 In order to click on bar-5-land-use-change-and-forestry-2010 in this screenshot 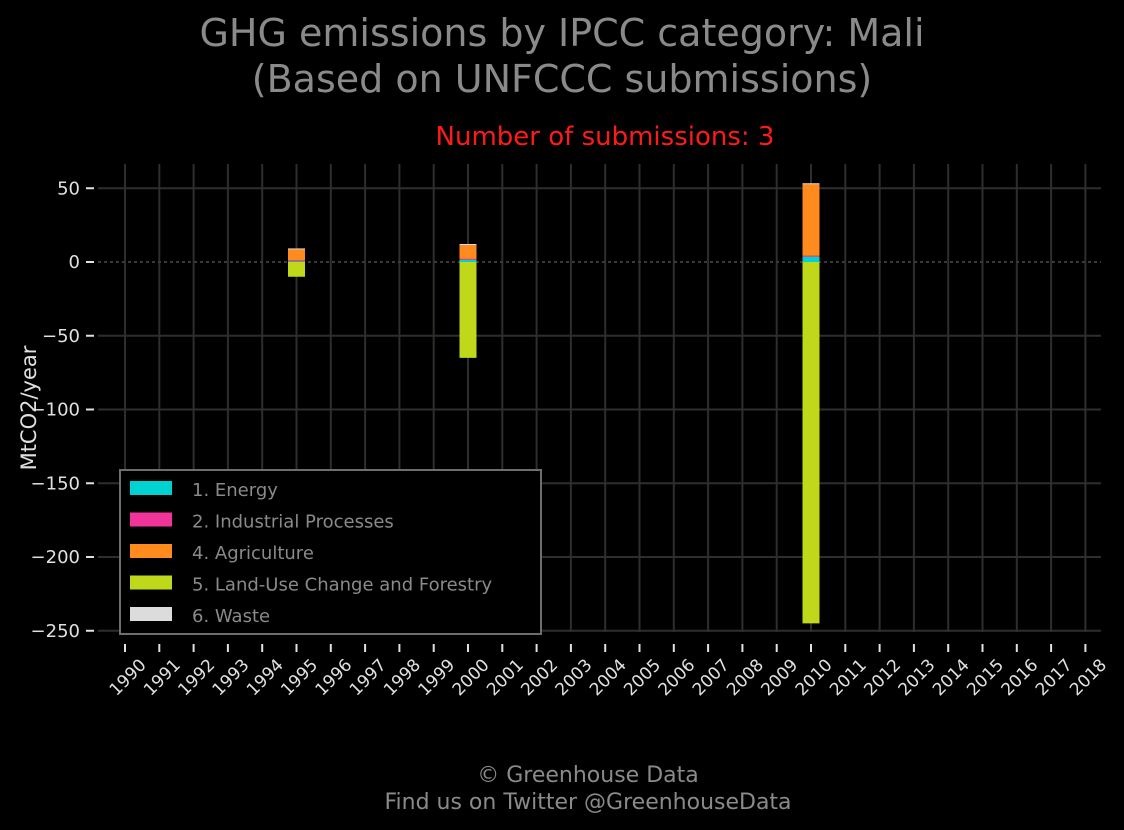, I will do `click(811, 443)`.